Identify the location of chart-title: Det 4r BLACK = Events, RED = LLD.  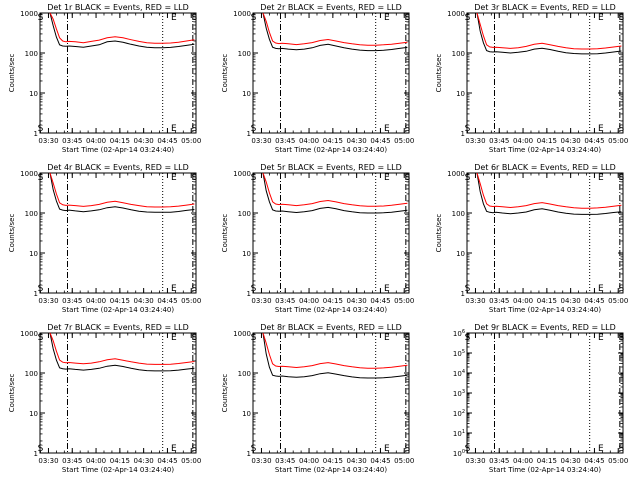
(118, 167).